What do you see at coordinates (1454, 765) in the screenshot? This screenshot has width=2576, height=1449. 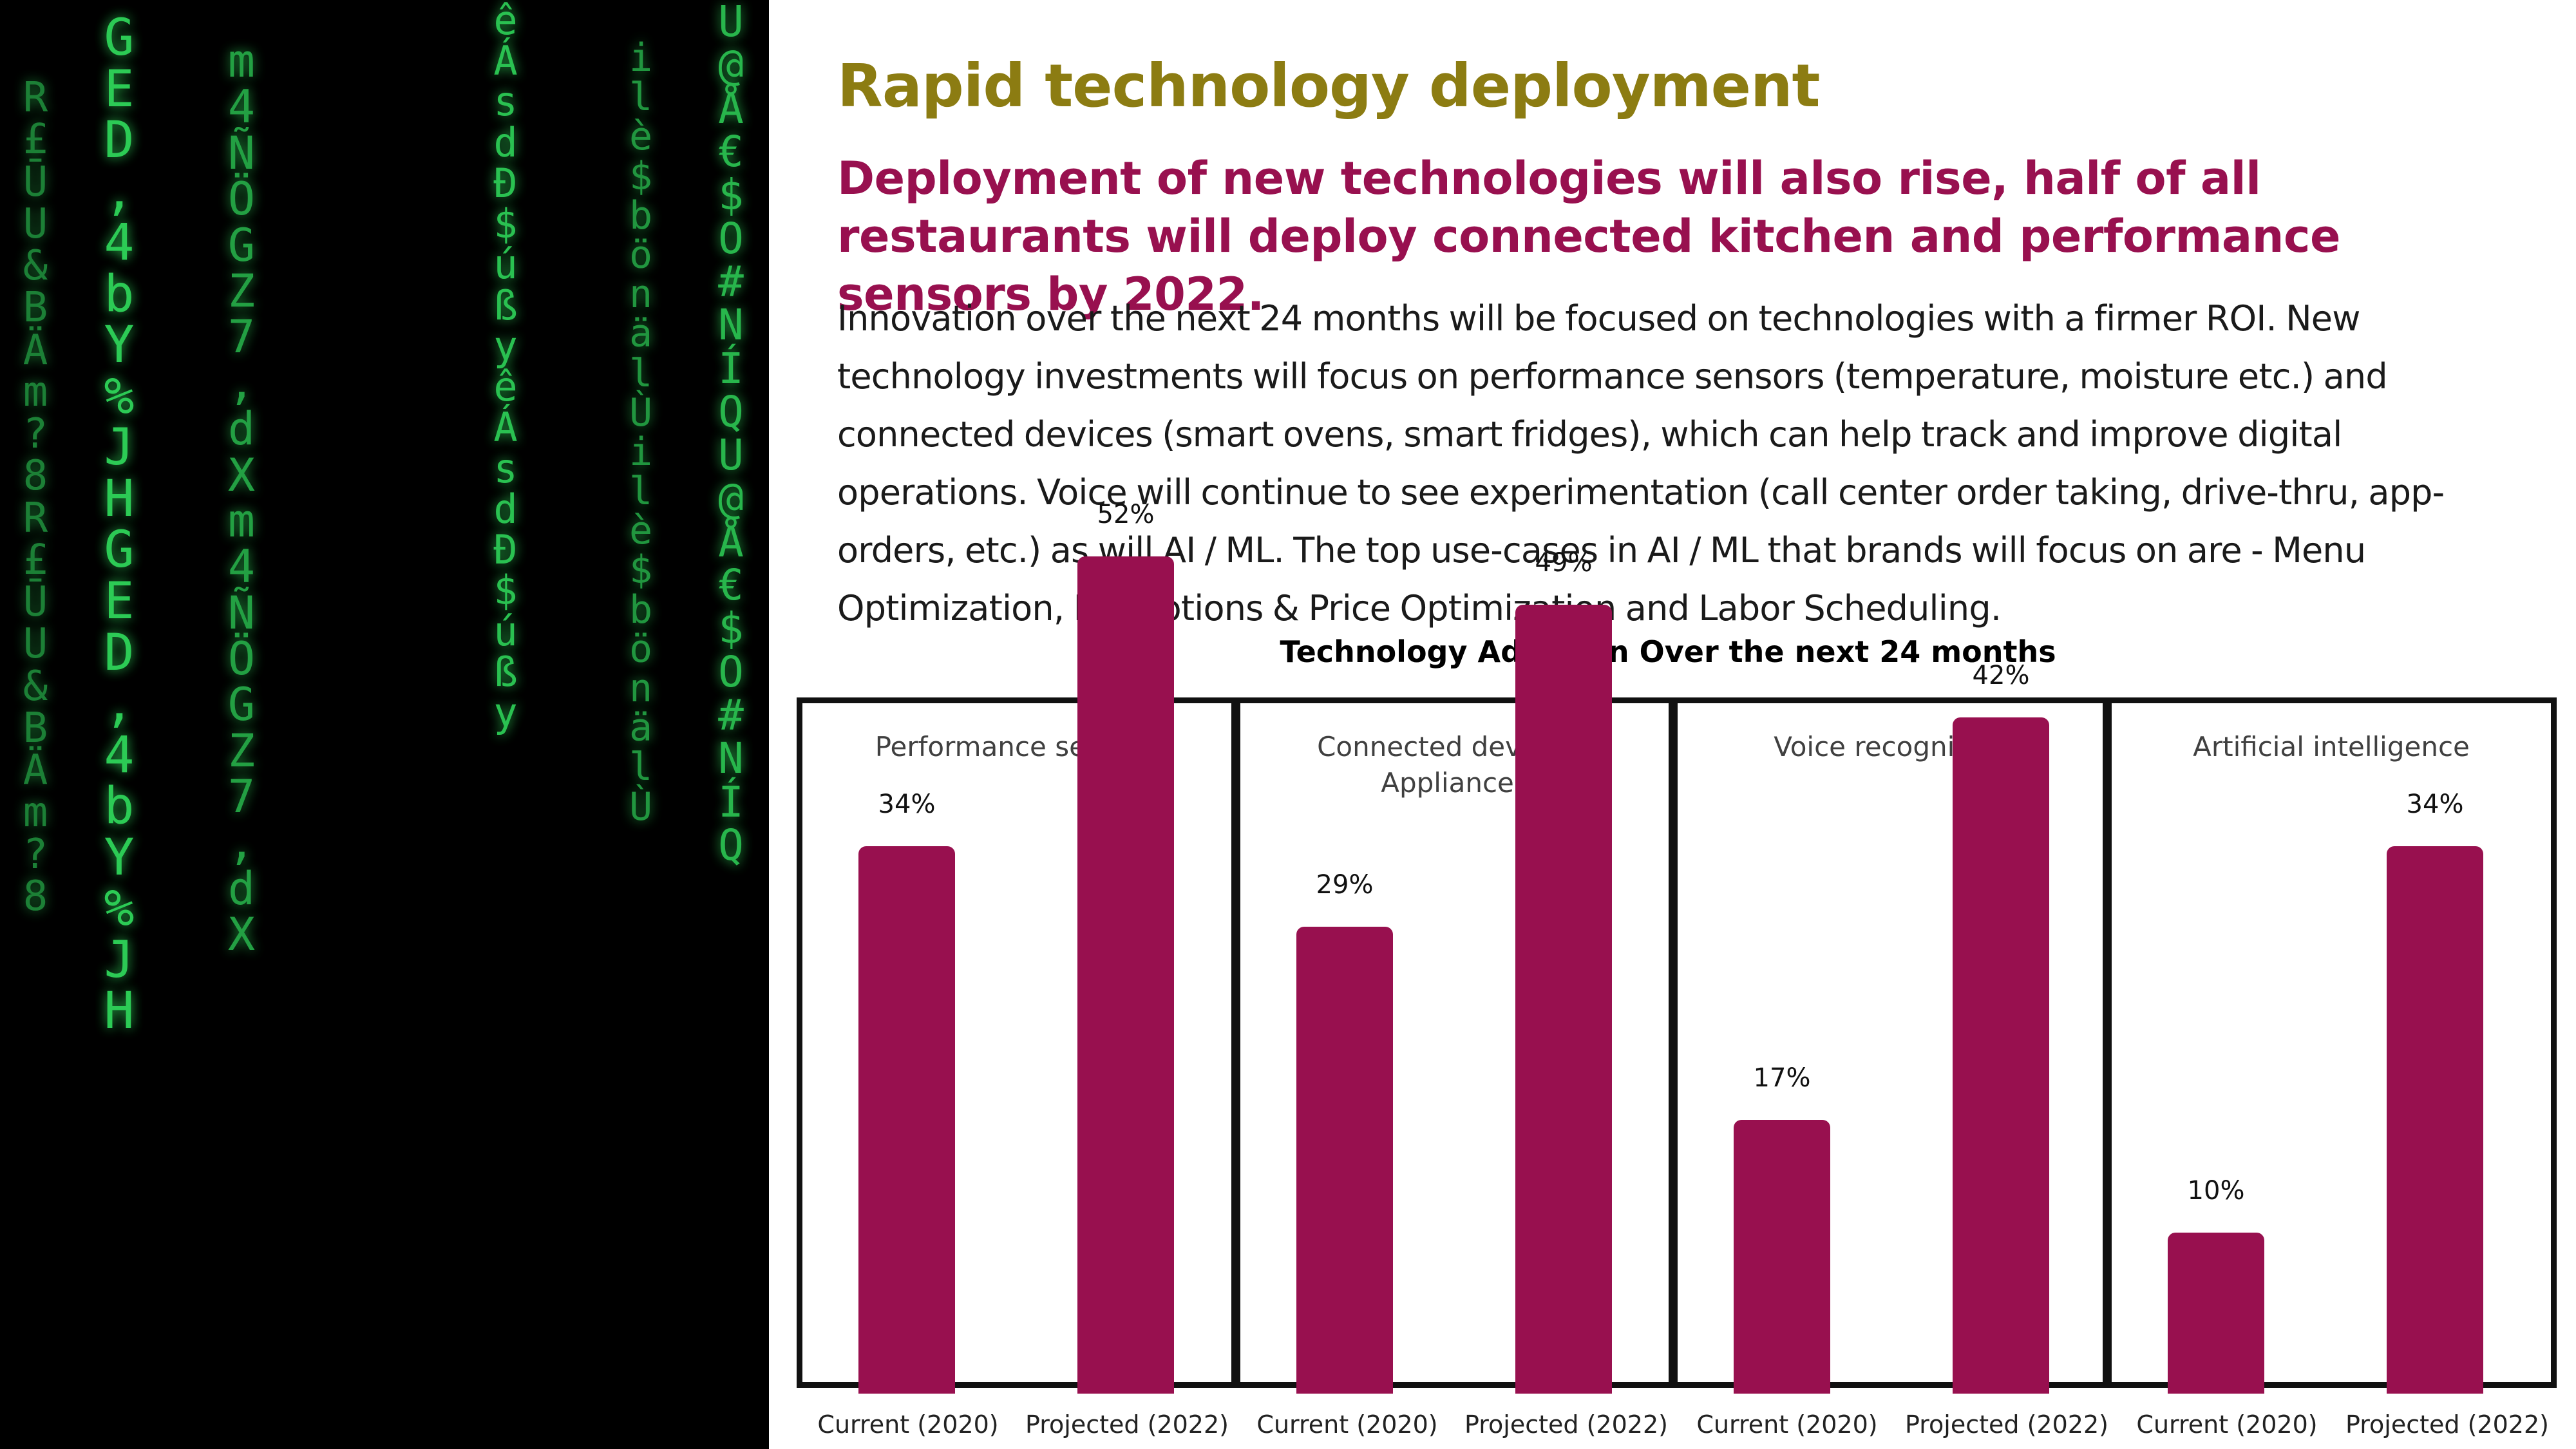 I see `panel-title: Connected devices / Appliances` at bounding box center [1454, 765].